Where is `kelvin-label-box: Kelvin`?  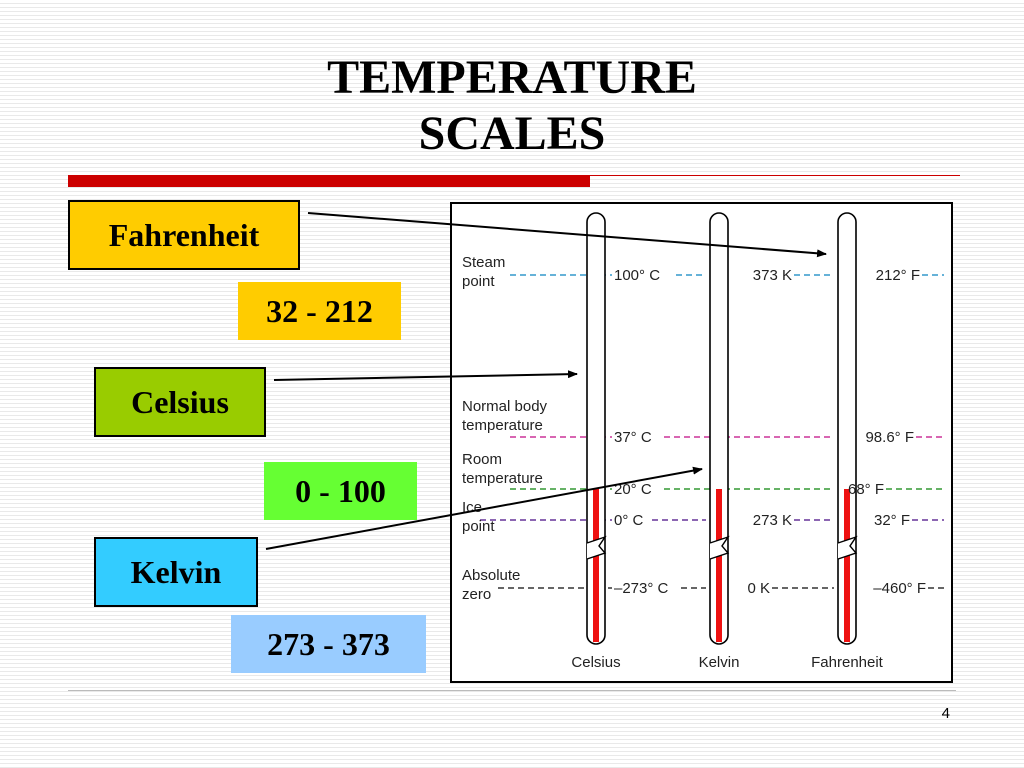
kelvin-label-box: Kelvin is located at coordinates (176, 572).